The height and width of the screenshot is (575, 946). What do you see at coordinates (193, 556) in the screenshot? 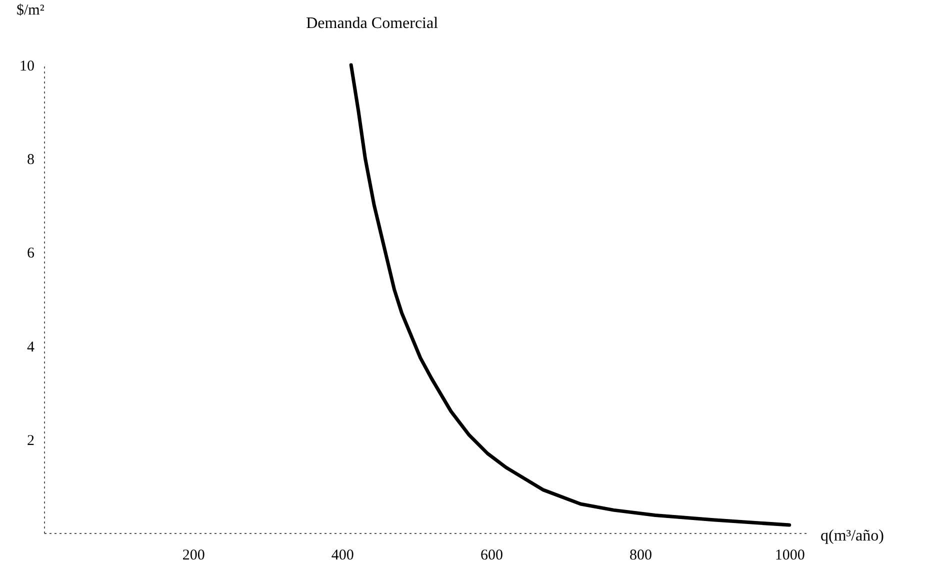
I see `x-tick-label: 200` at bounding box center [193, 556].